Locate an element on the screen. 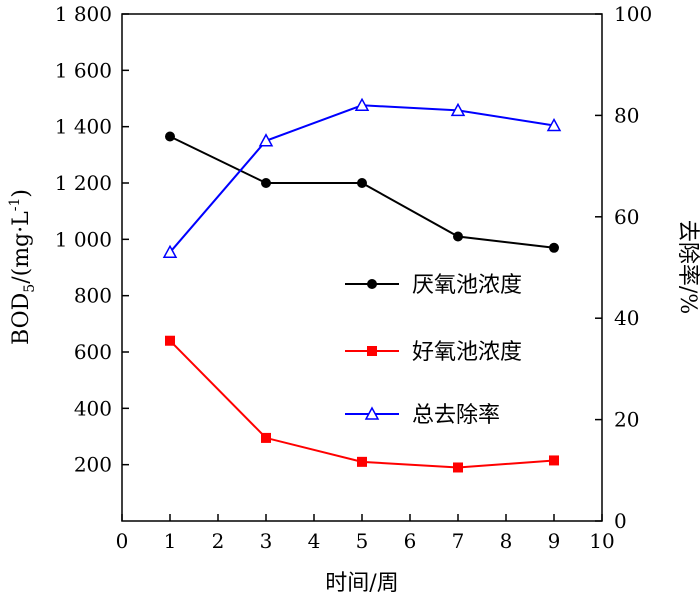 This screenshot has height=601, width=700. x-tick-label: 5 is located at coordinates (362, 541).